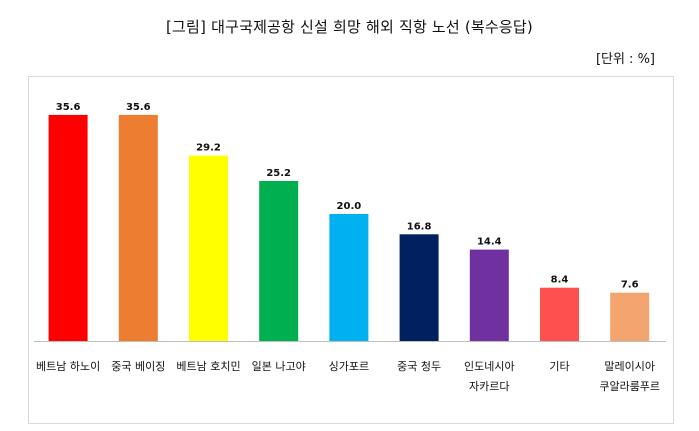  What do you see at coordinates (208, 366) in the screenshot?
I see `category-label: 베트남 호치민` at bounding box center [208, 366].